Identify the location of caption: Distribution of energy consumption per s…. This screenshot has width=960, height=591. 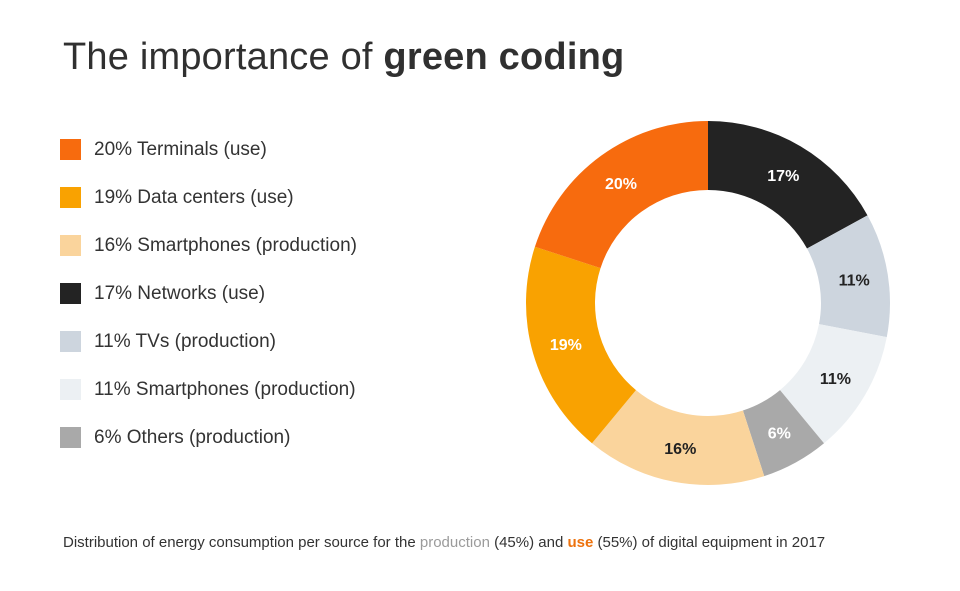
(444, 542).